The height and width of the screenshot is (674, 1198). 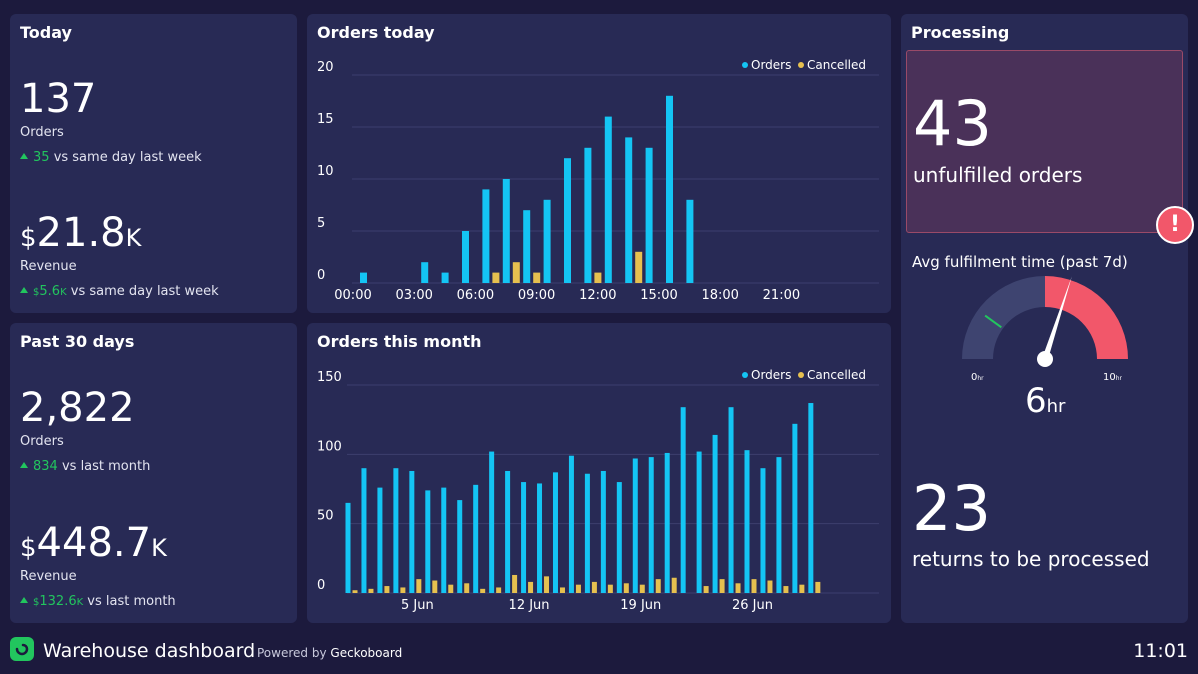 I want to click on dashboard-title: Warehouse dashboard, so click(x=149, y=651).